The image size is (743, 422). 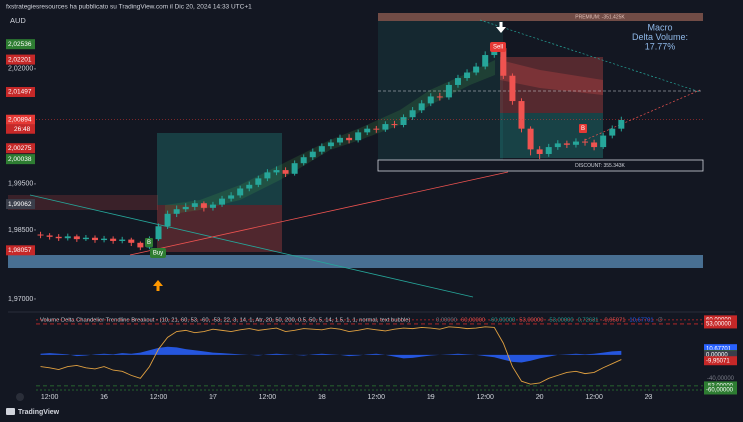 I want to click on support-band, so click(x=355, y=261).